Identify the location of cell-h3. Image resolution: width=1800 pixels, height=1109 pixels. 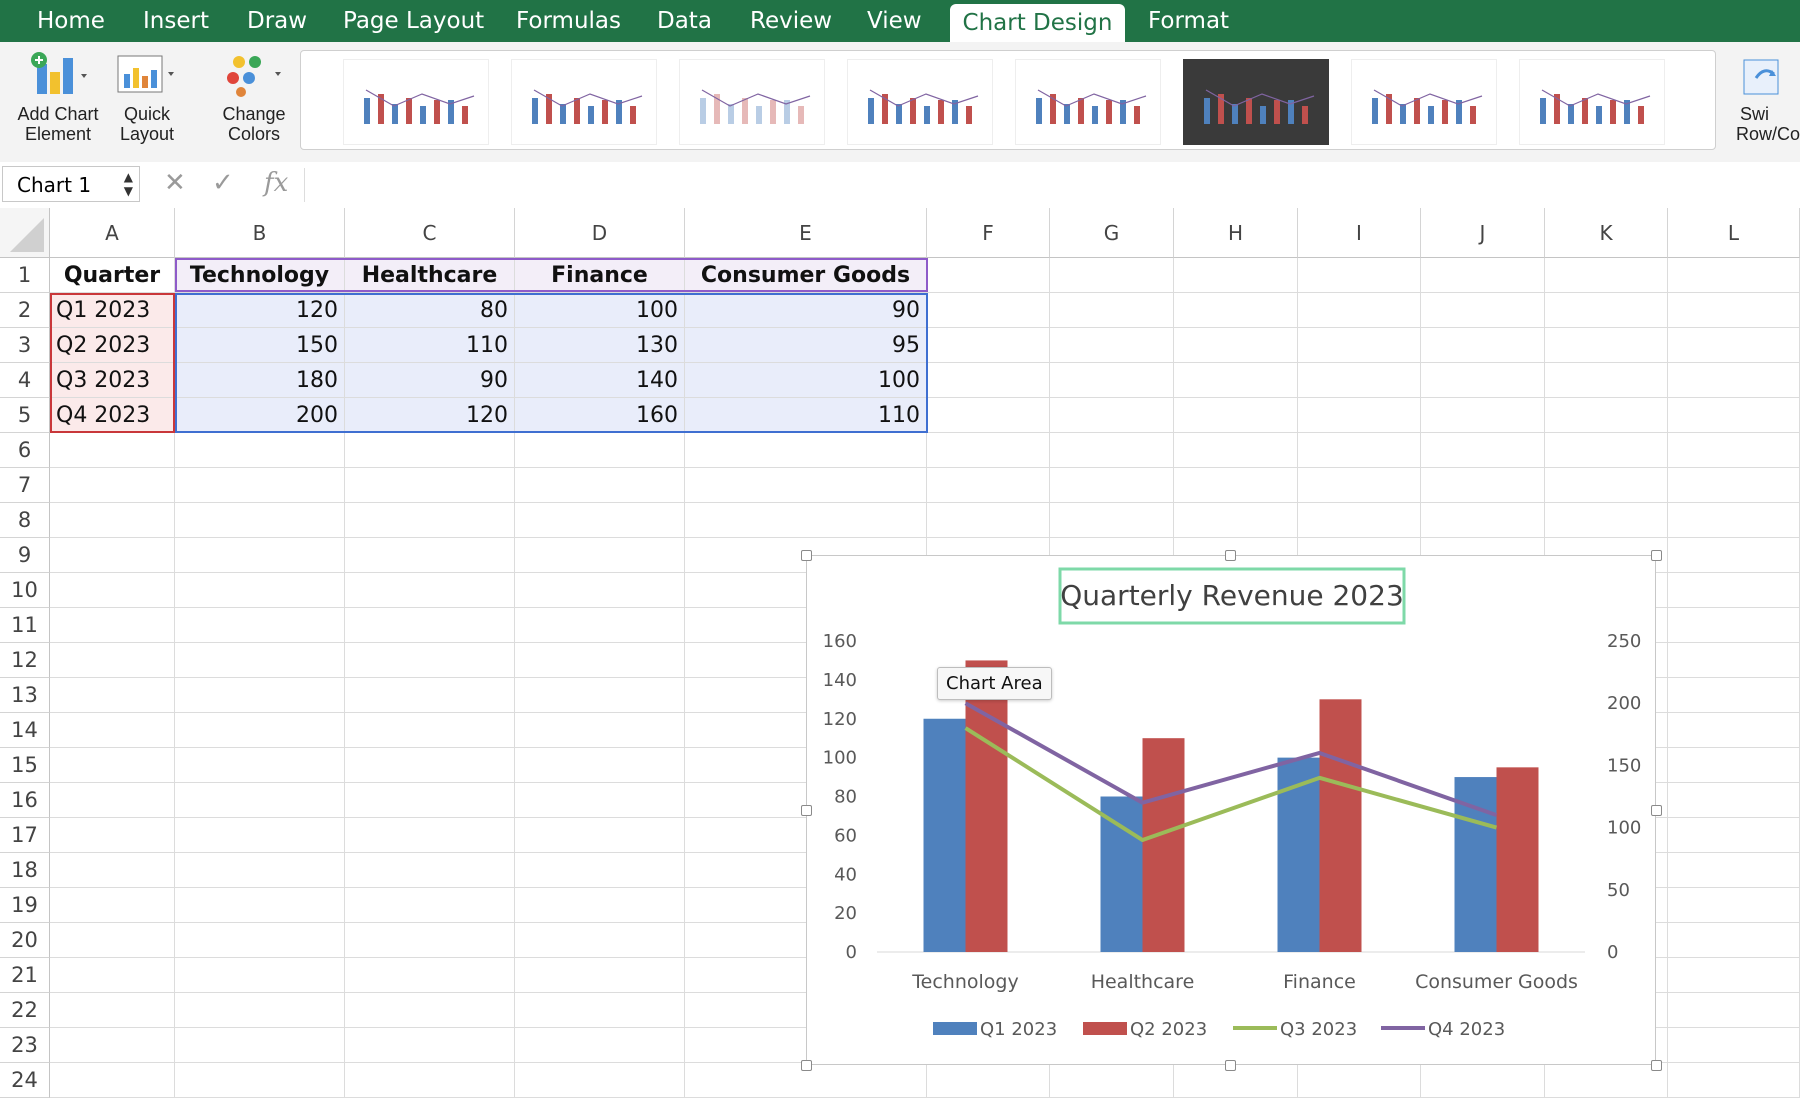
(1236, 345).